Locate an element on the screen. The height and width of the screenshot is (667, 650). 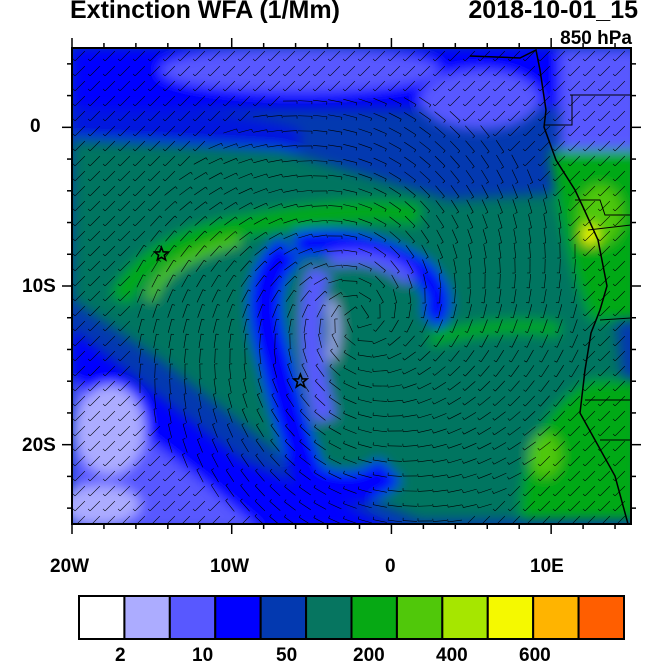
colorbar-swatch is located at coordinates (283, 617).